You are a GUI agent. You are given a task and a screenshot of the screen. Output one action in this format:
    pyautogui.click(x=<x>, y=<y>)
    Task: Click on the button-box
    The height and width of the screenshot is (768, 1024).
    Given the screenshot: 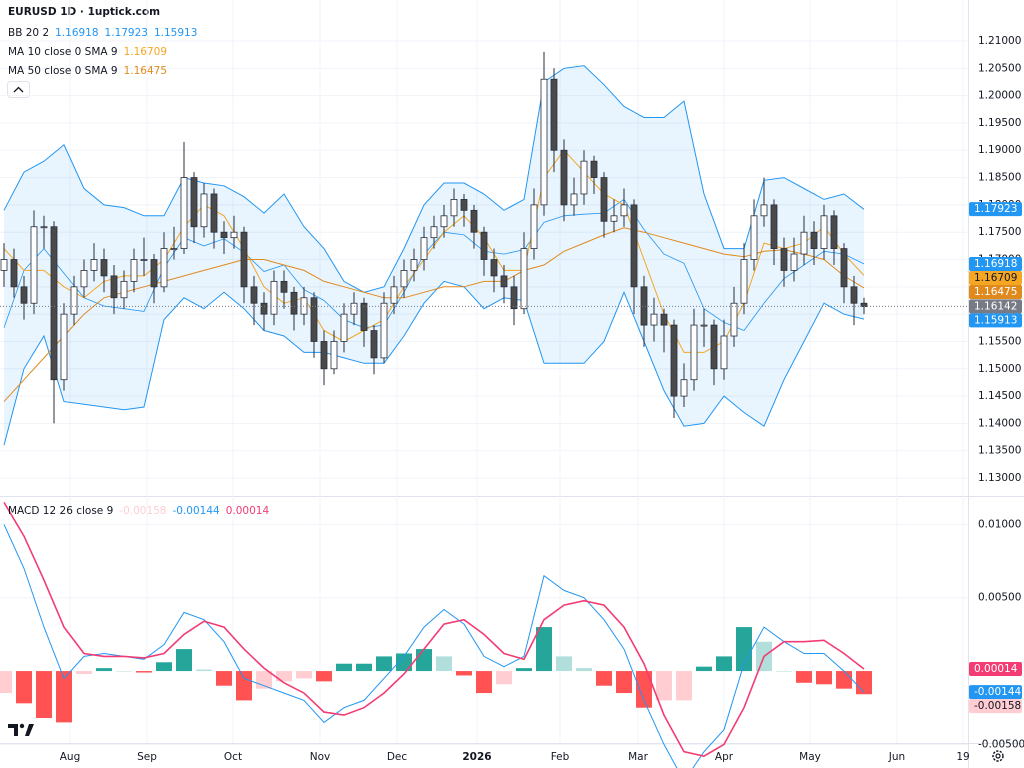 What is the action you would take?
    pyautogui.click(x=18, y=89)
    